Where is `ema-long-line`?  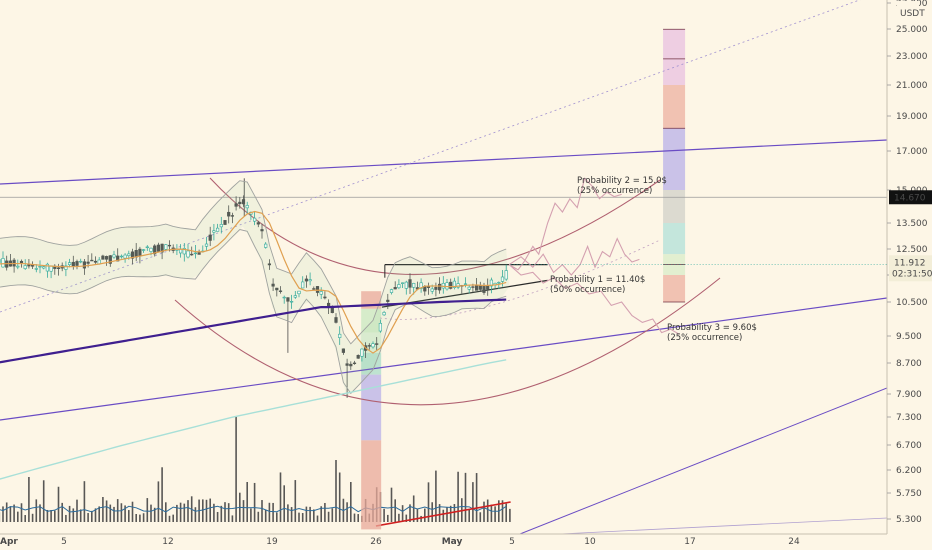 ema-long-line is located at coordinates (253, 419).